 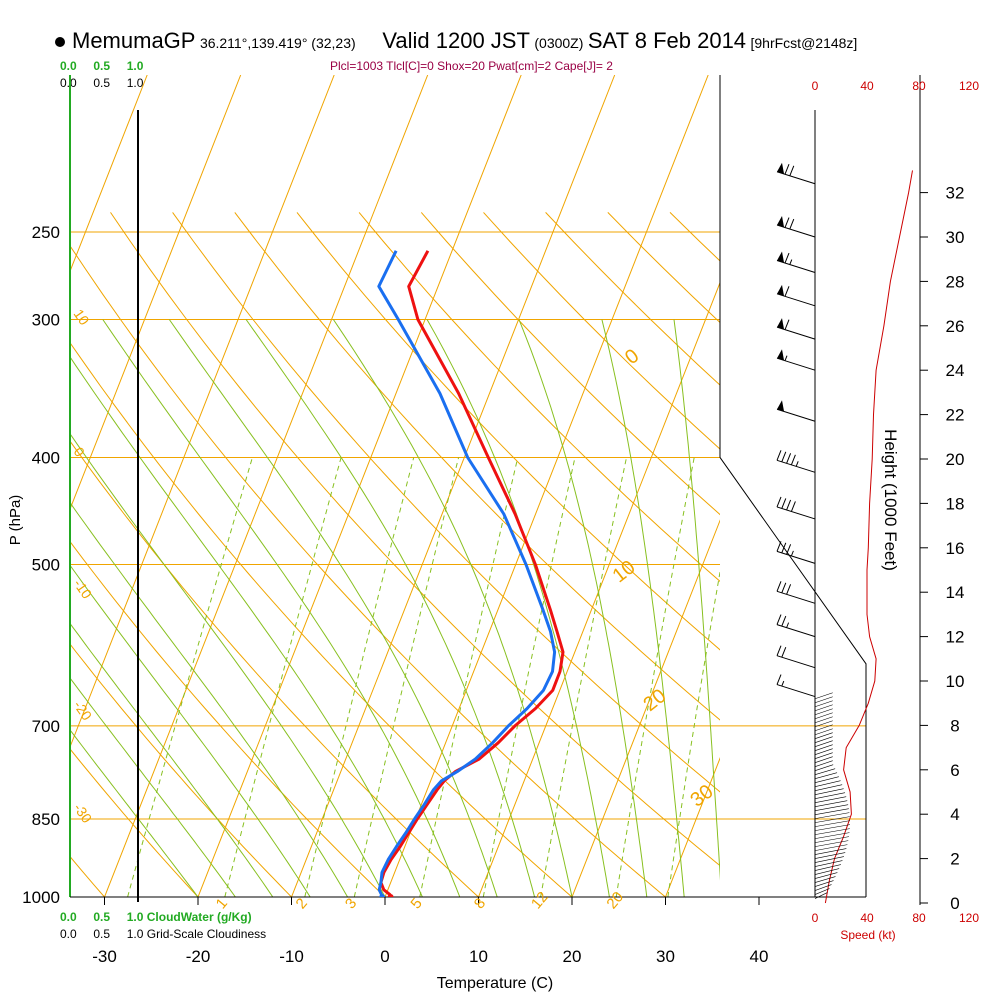 What do you see at coordinates (632, 357) in the screenshot?
I see `isotherm-label: 0` at bounding box center [632, 357].